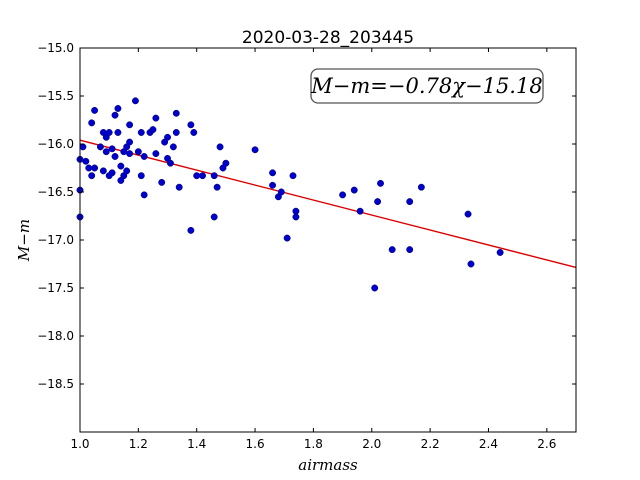  I want to click on x-tick-label: 2.2, so click(430, 444).